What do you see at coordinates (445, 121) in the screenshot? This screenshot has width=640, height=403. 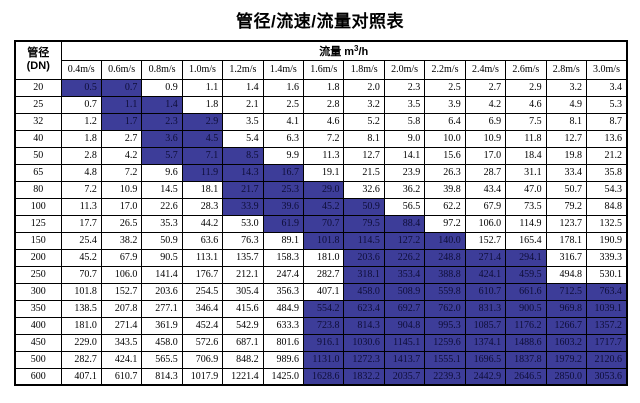 I see `flow-cell: 6.4` at bounding box center [445, 121].